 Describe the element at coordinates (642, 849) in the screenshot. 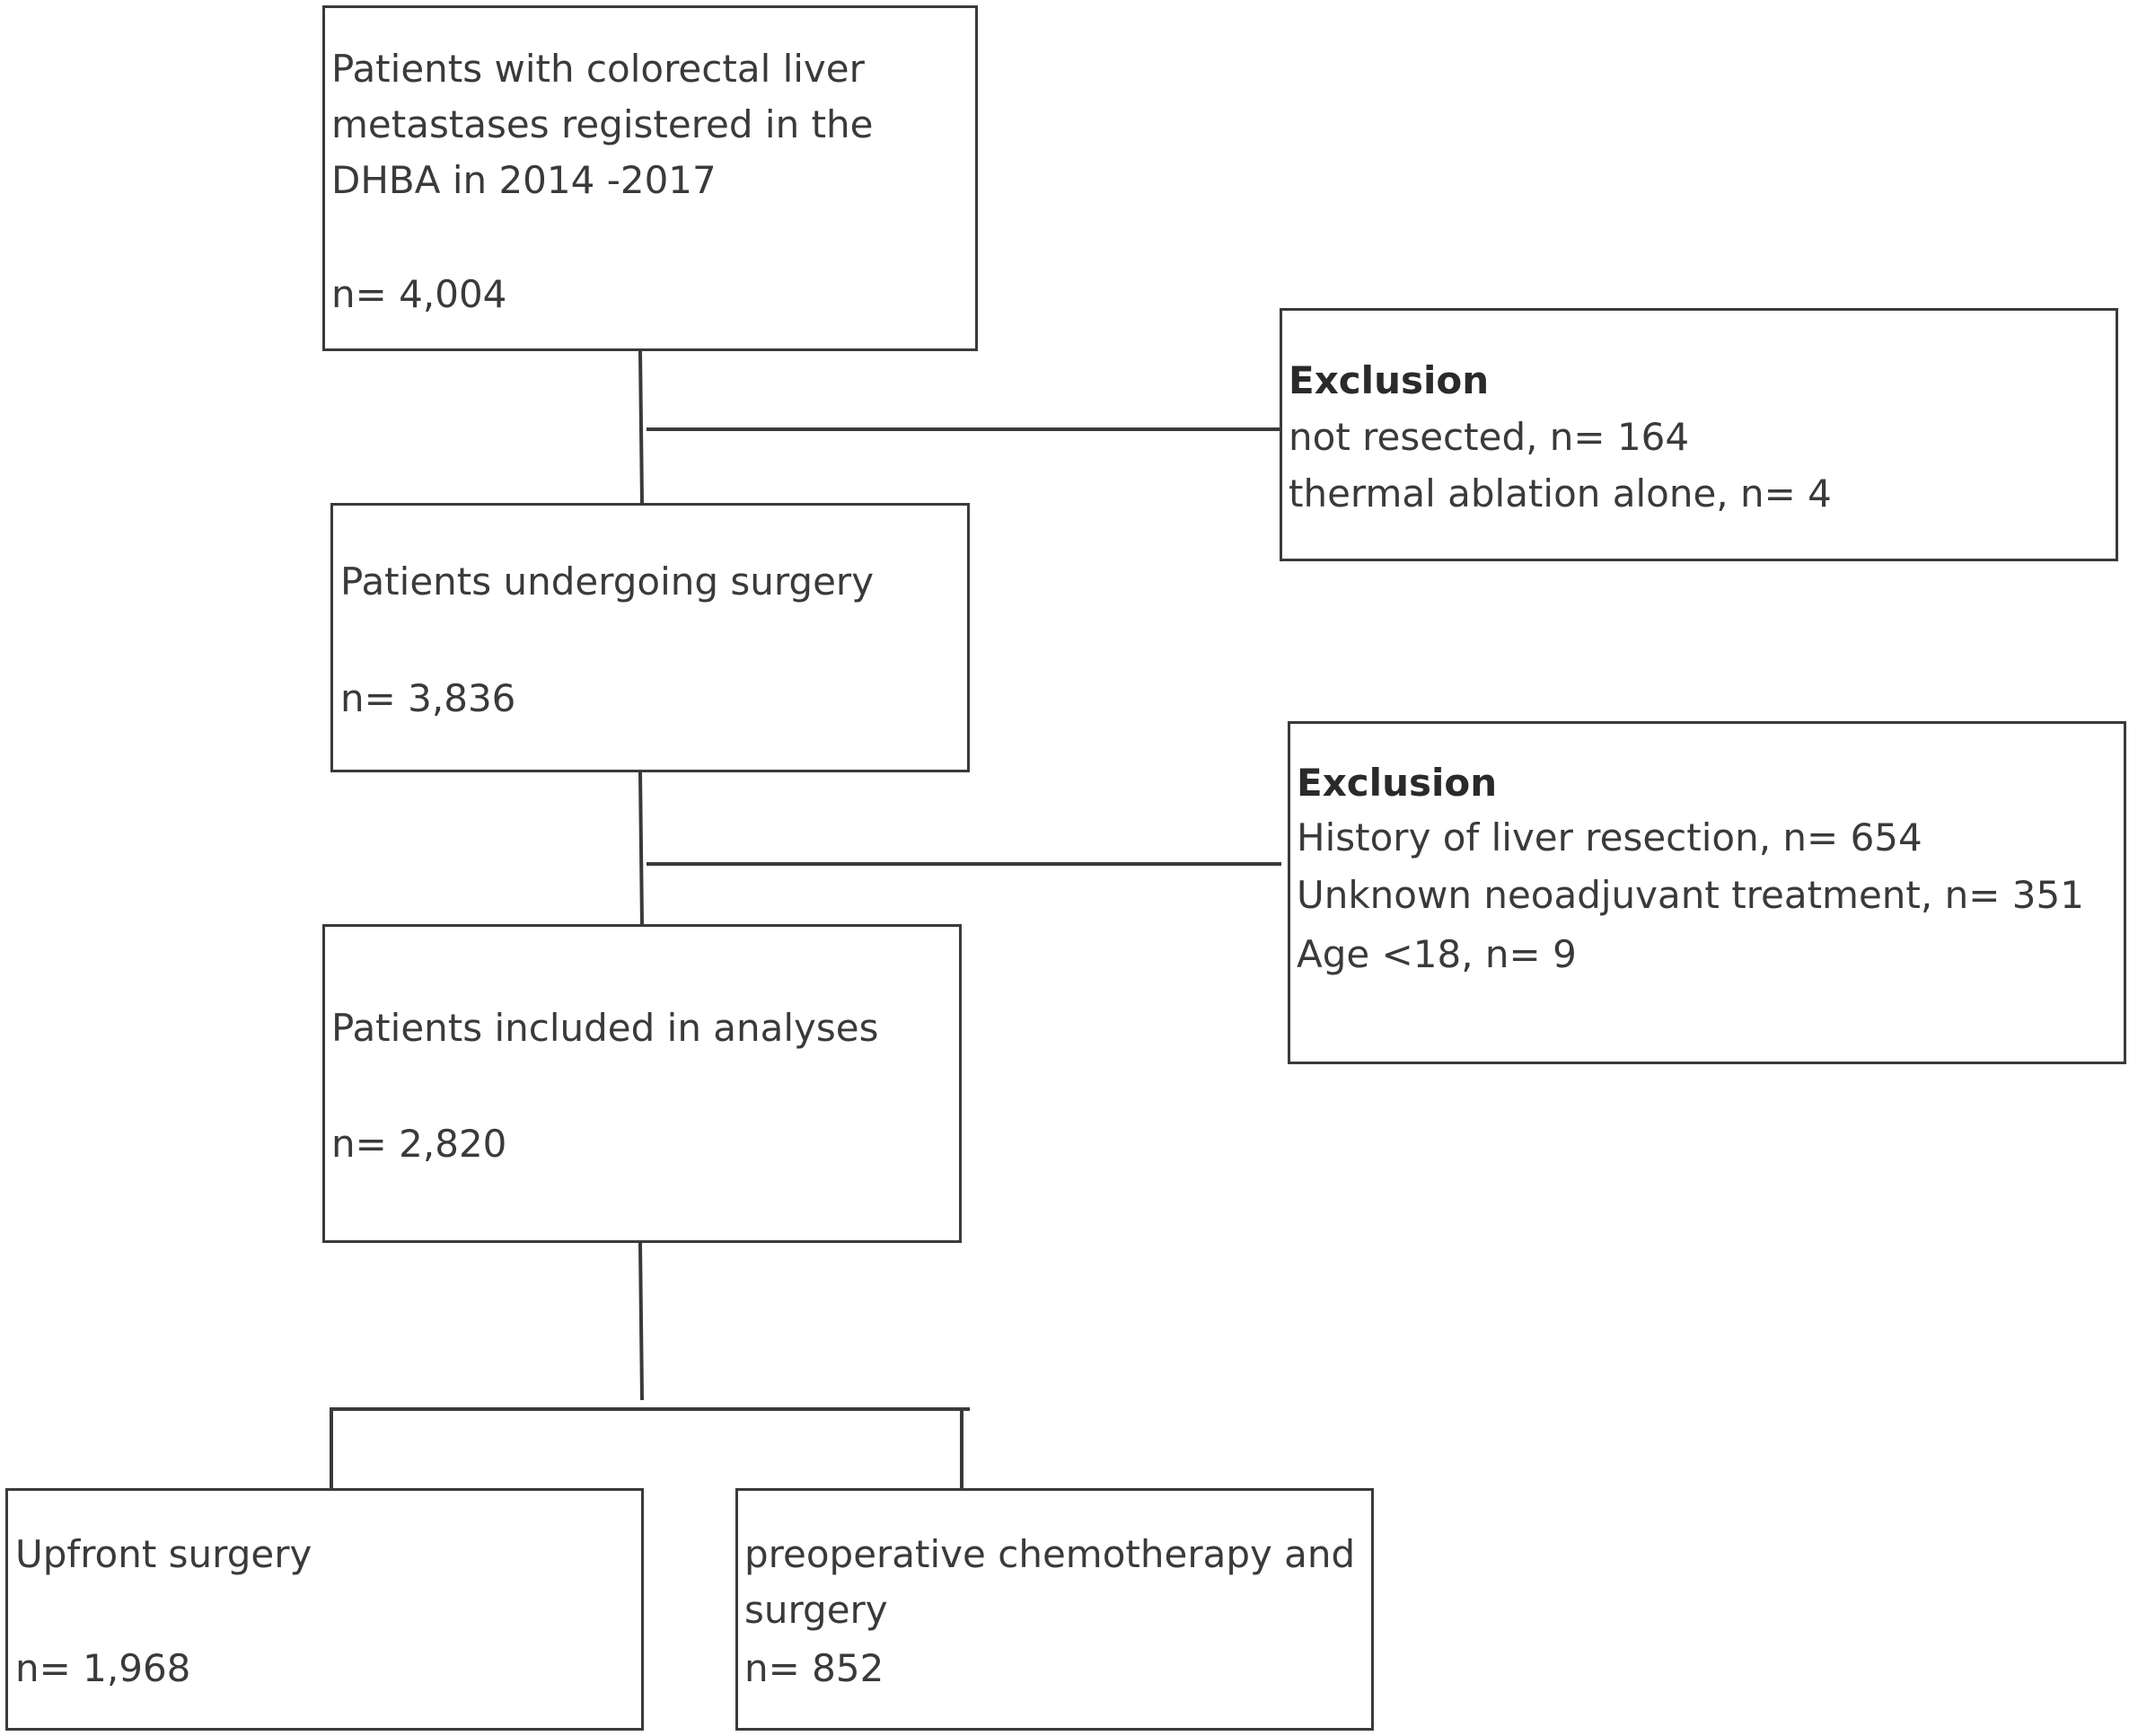

I see `connector-surgery-to-analyses` at that location.